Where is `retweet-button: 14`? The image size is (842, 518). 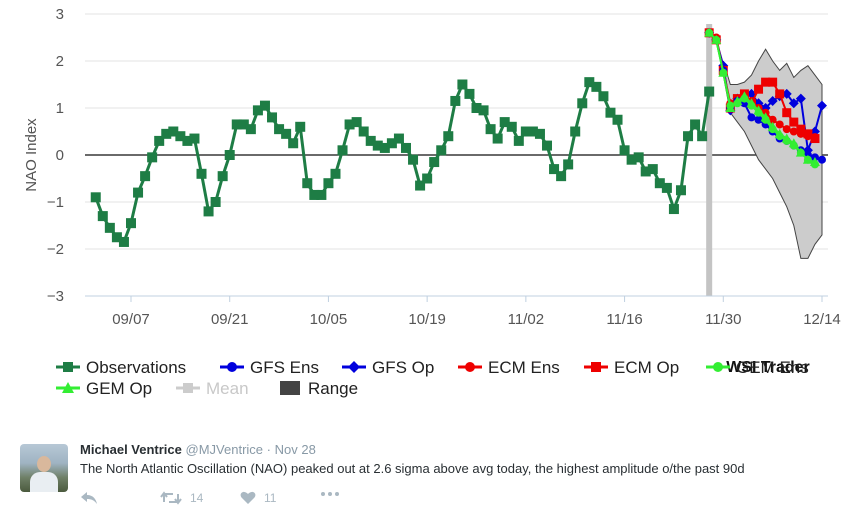
retweet-button: 14 is located at coordinates (181, 498).